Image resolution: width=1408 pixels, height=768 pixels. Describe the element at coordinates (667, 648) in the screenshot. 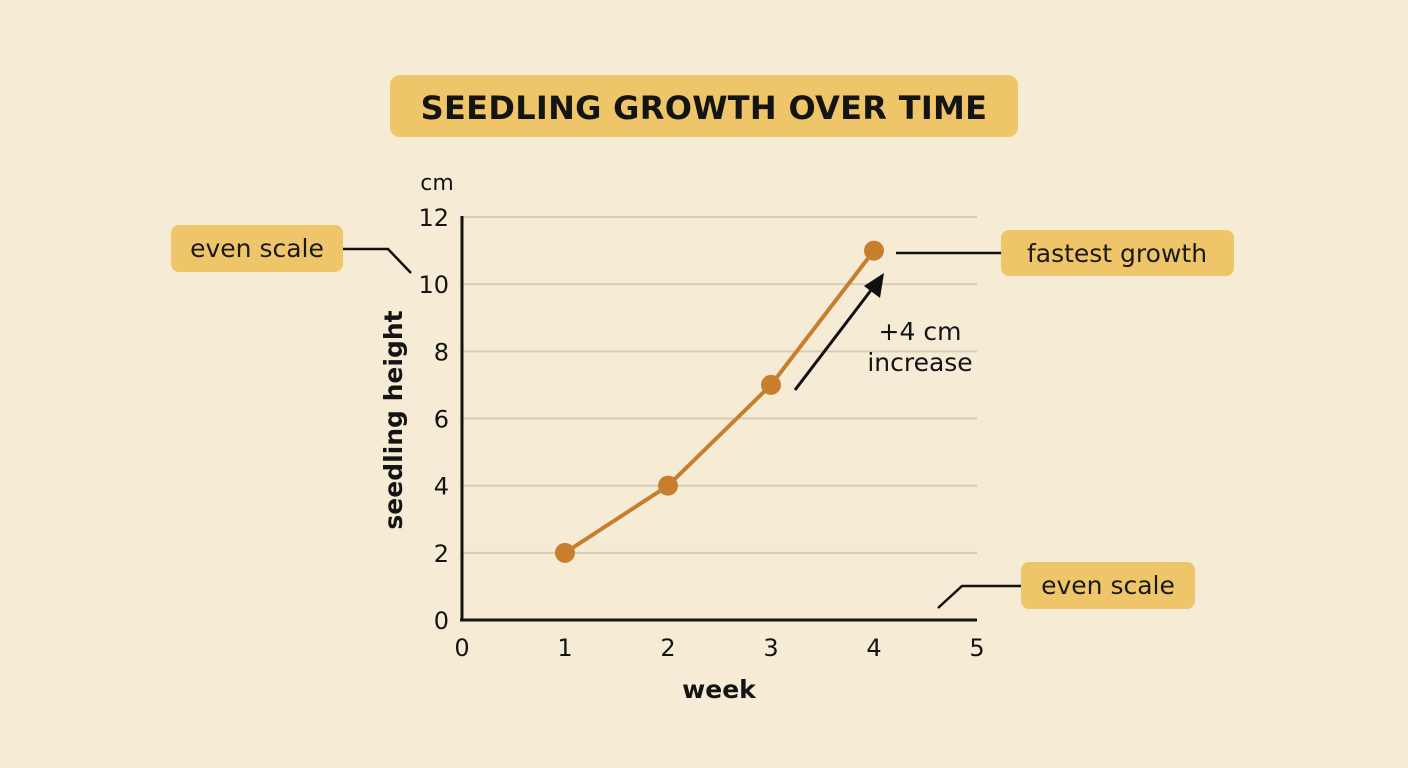

I see `x-tick-label: 2` at that location.